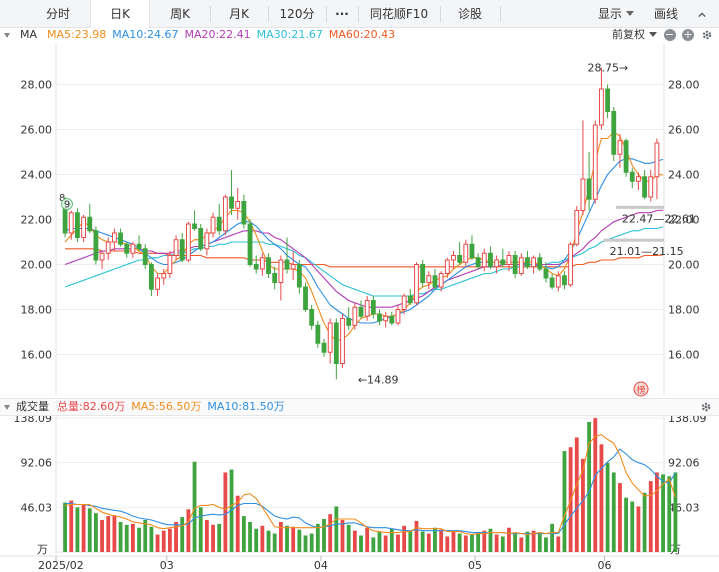  Describe the element at coordinates (120, 14) in the screenshot. I see `tab-daily-k: 日K` at that location.